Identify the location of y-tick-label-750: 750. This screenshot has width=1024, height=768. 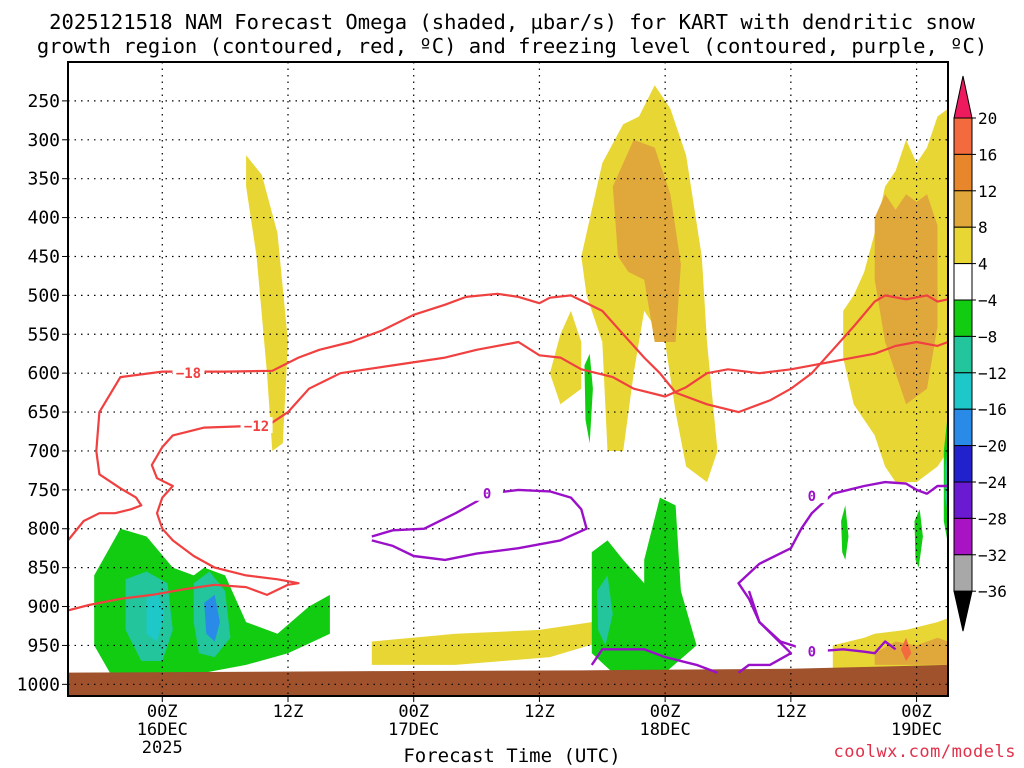
(43, 490).